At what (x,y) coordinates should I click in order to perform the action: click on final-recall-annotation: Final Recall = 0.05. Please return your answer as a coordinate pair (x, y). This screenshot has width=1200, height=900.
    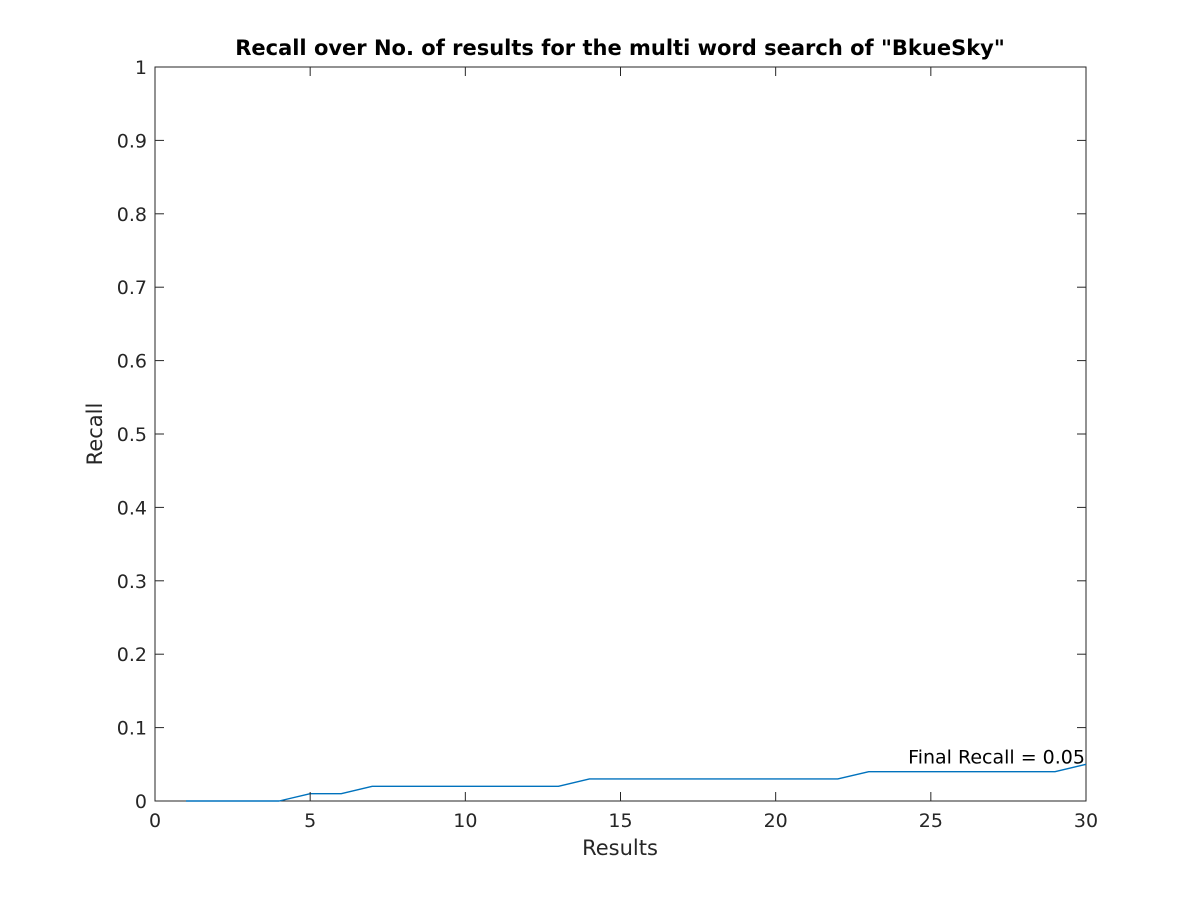
    Looking at the image, I should click on (996, 757).